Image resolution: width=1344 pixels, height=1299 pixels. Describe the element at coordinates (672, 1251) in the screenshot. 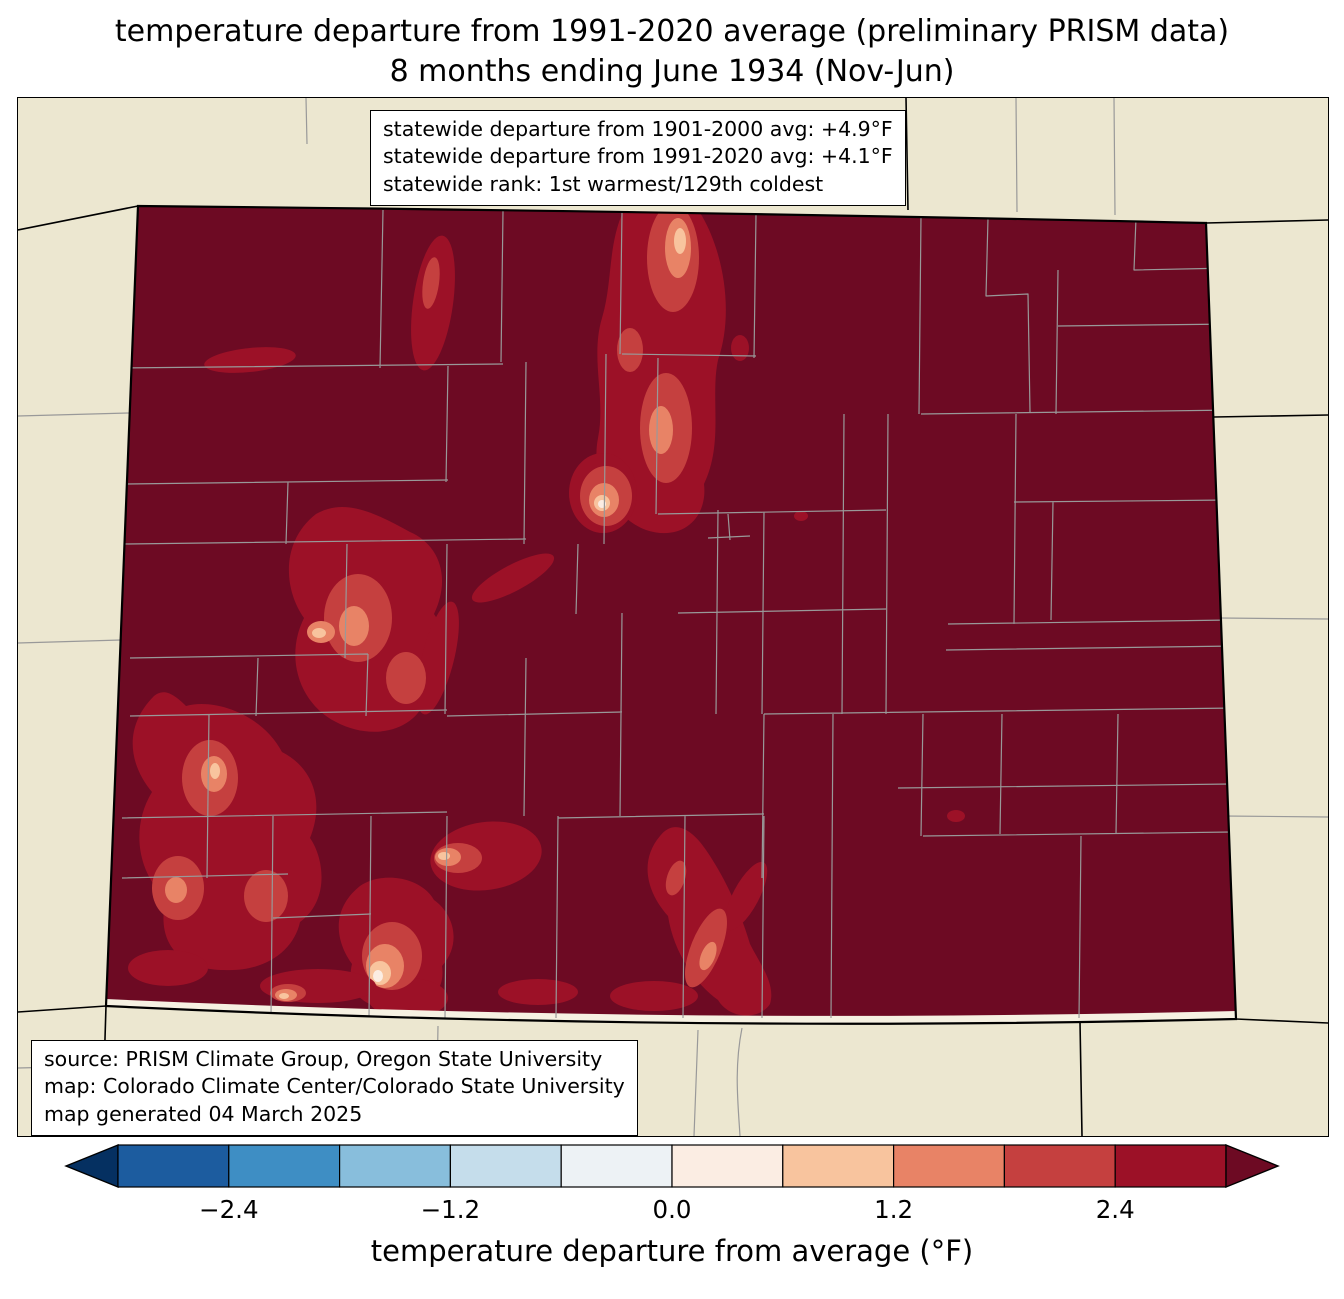

I see `colorbar-label: temperature departure from average (°F)` at that location.